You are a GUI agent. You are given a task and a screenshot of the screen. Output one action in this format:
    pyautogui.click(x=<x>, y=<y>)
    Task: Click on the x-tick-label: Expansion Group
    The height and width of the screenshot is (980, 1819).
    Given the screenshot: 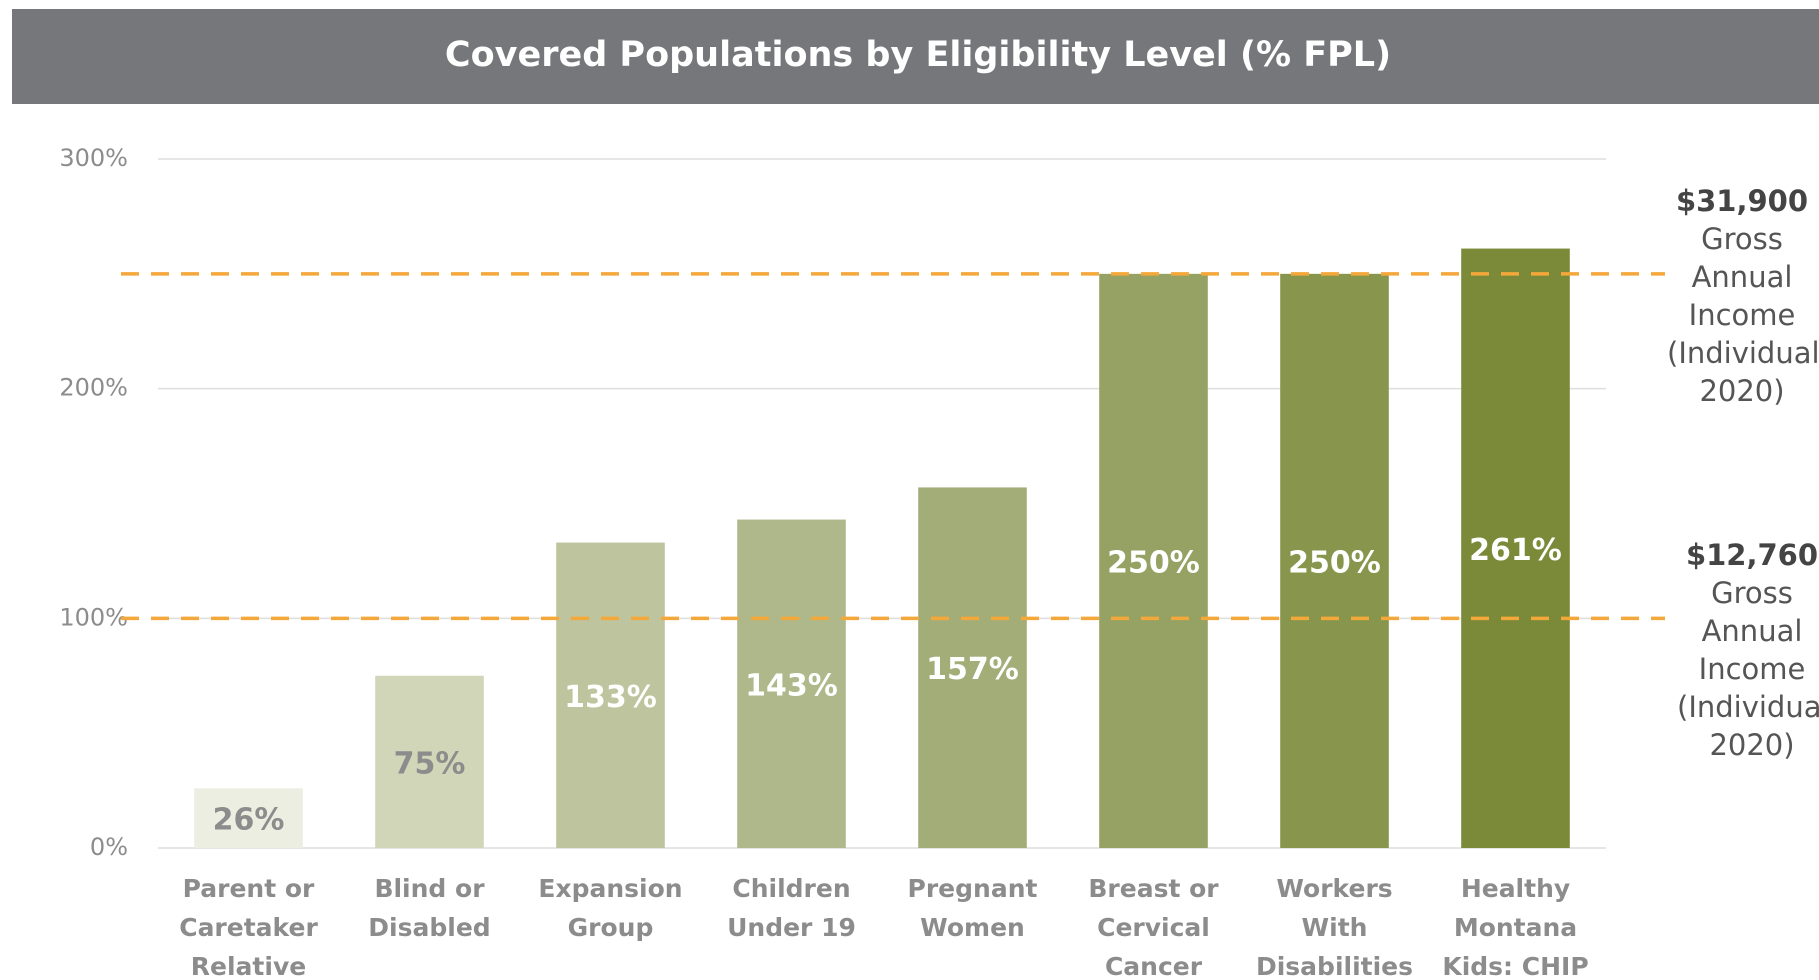 What is the action you would take?
    pyautogui.click(x=610, y=908)
    